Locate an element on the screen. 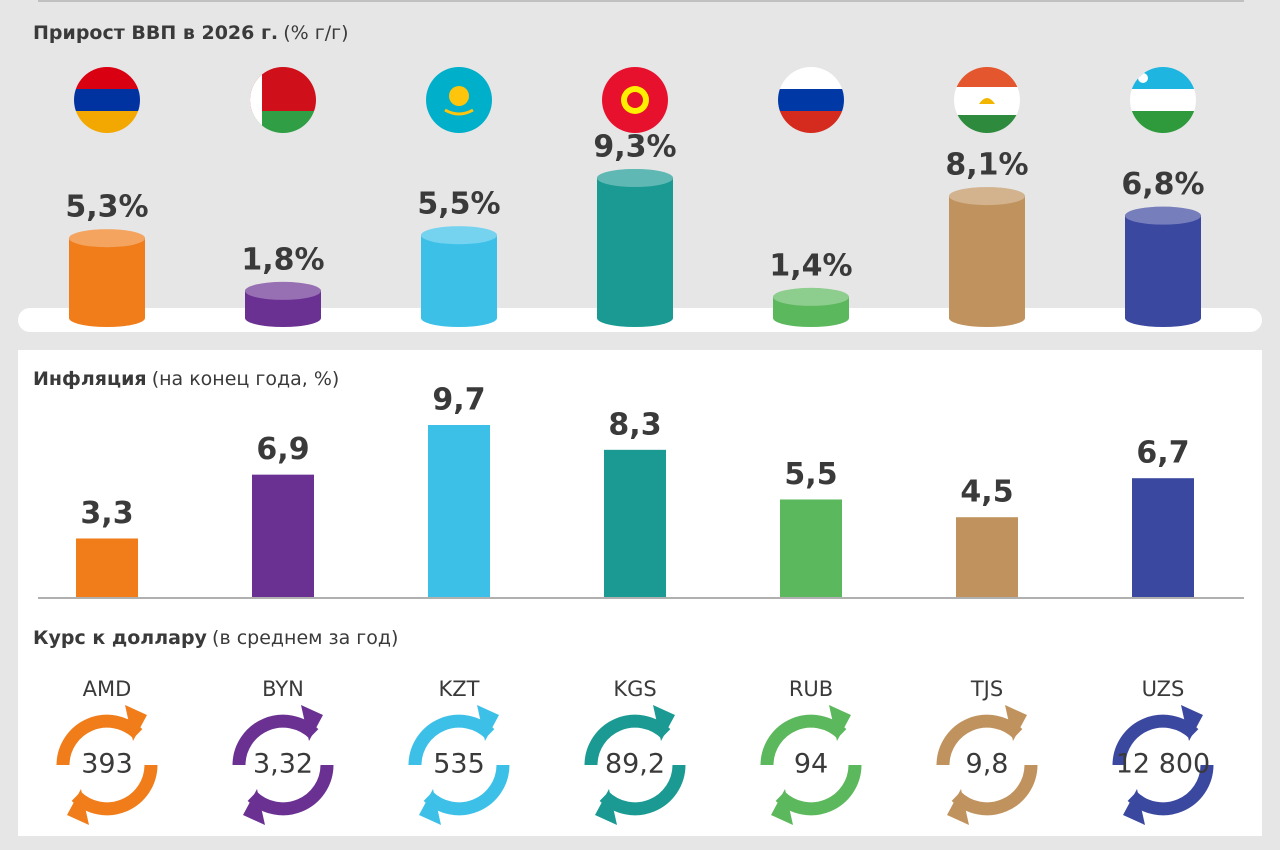 This screenshot has width=1280, height=850. value-label: 6,7 is located at coordinates (1162, 453).